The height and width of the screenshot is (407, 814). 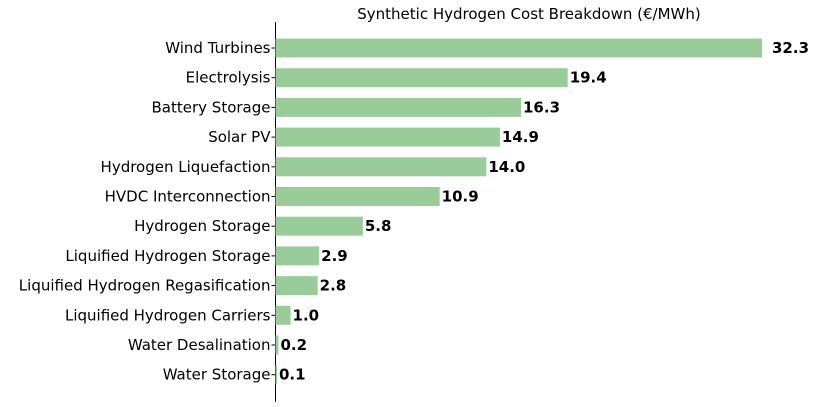 I want to click on value-label: 16.3, so click(x=541, y=107).